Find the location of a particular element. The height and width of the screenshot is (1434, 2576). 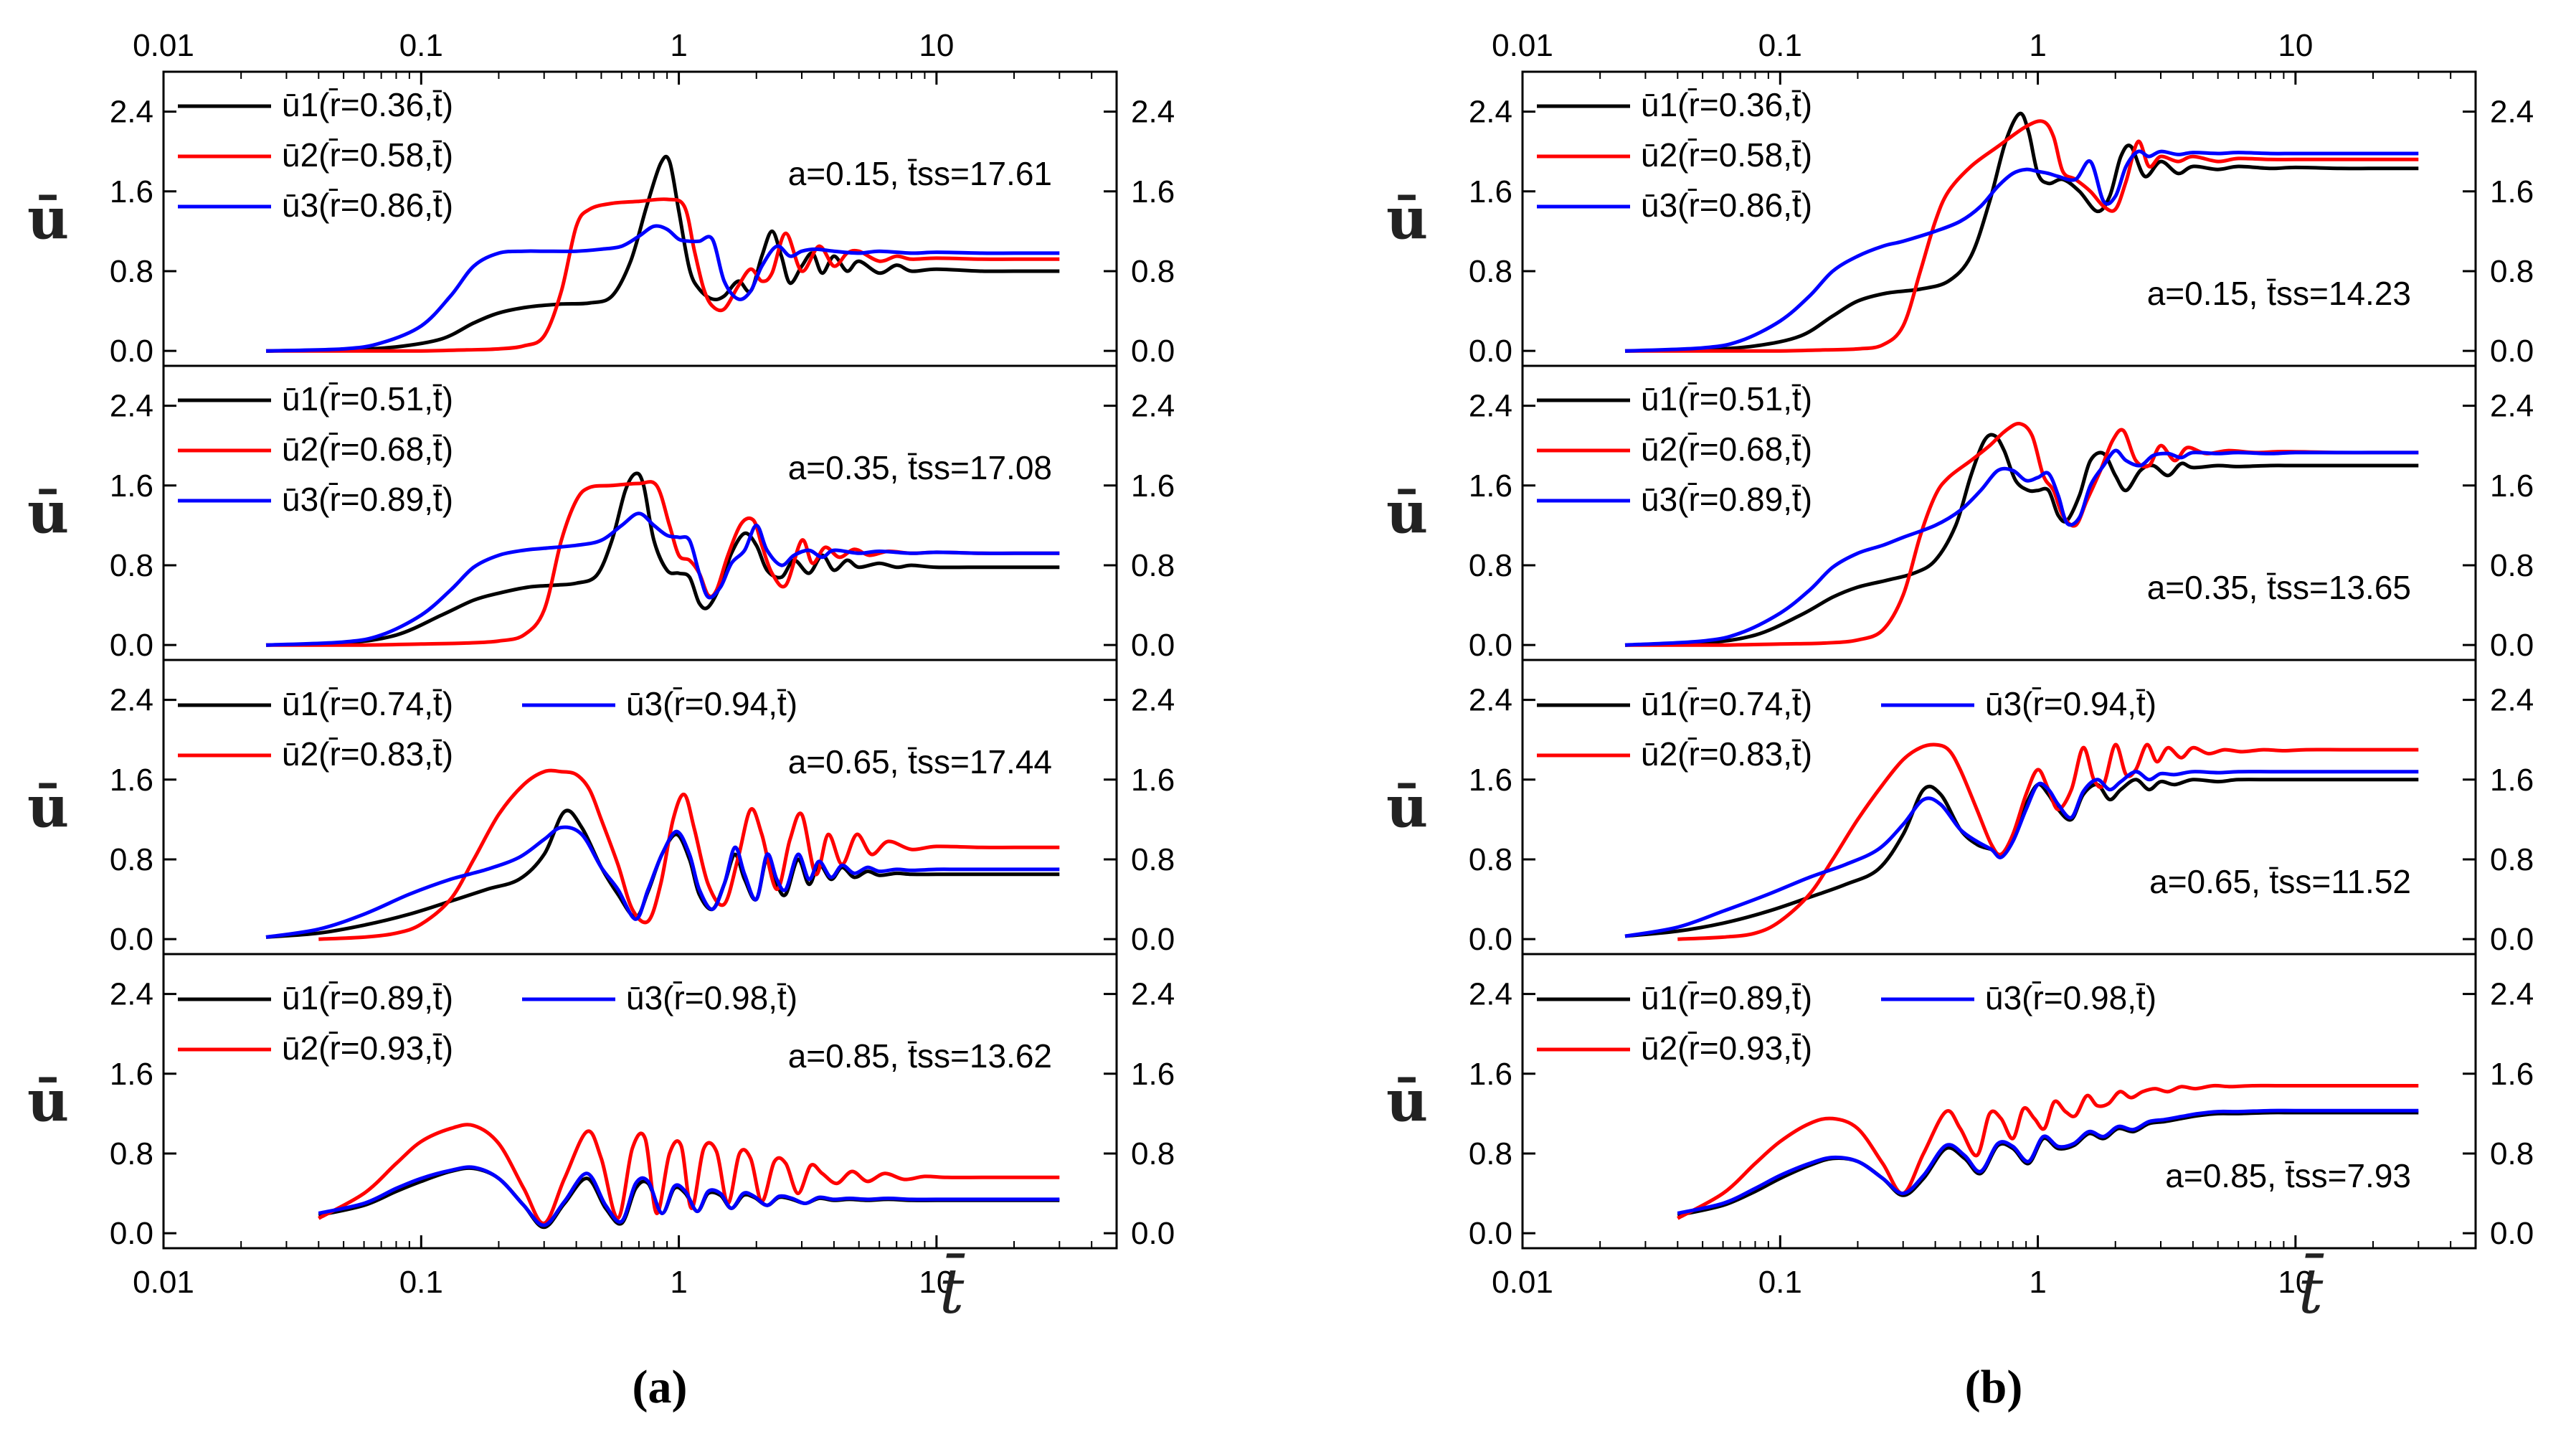

annotation: a=0.85, t̄ss=7.93 is located at coordinates (2288, 1175).